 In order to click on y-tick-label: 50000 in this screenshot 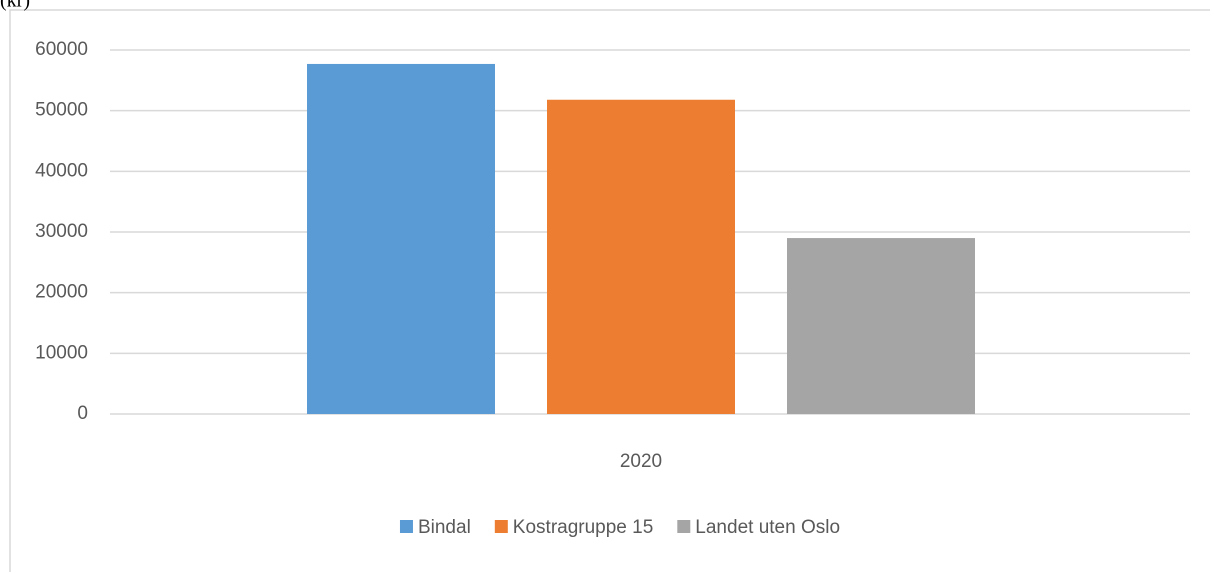, I will do `click(61, 110)`.